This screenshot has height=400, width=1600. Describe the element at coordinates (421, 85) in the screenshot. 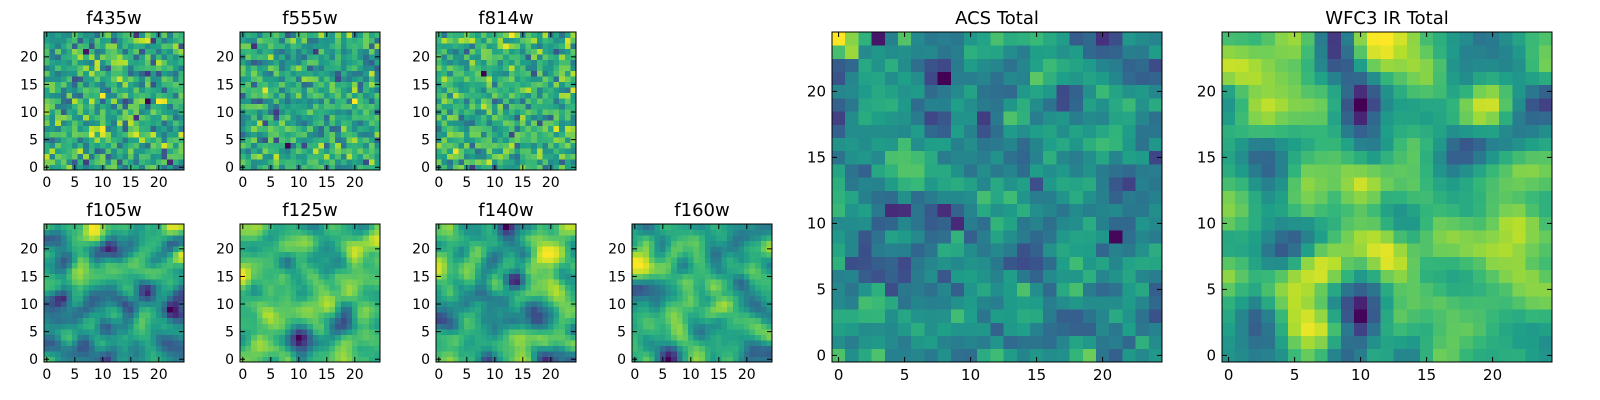

I see `y-tick-label: 15` at that location.